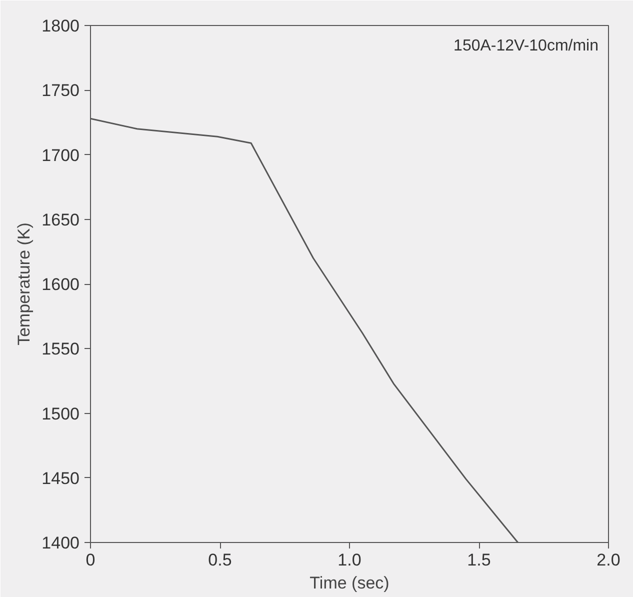  Describe the element at coordinates (91, 560) in the screenshot. I see `x-tick-label: 0` at that location.